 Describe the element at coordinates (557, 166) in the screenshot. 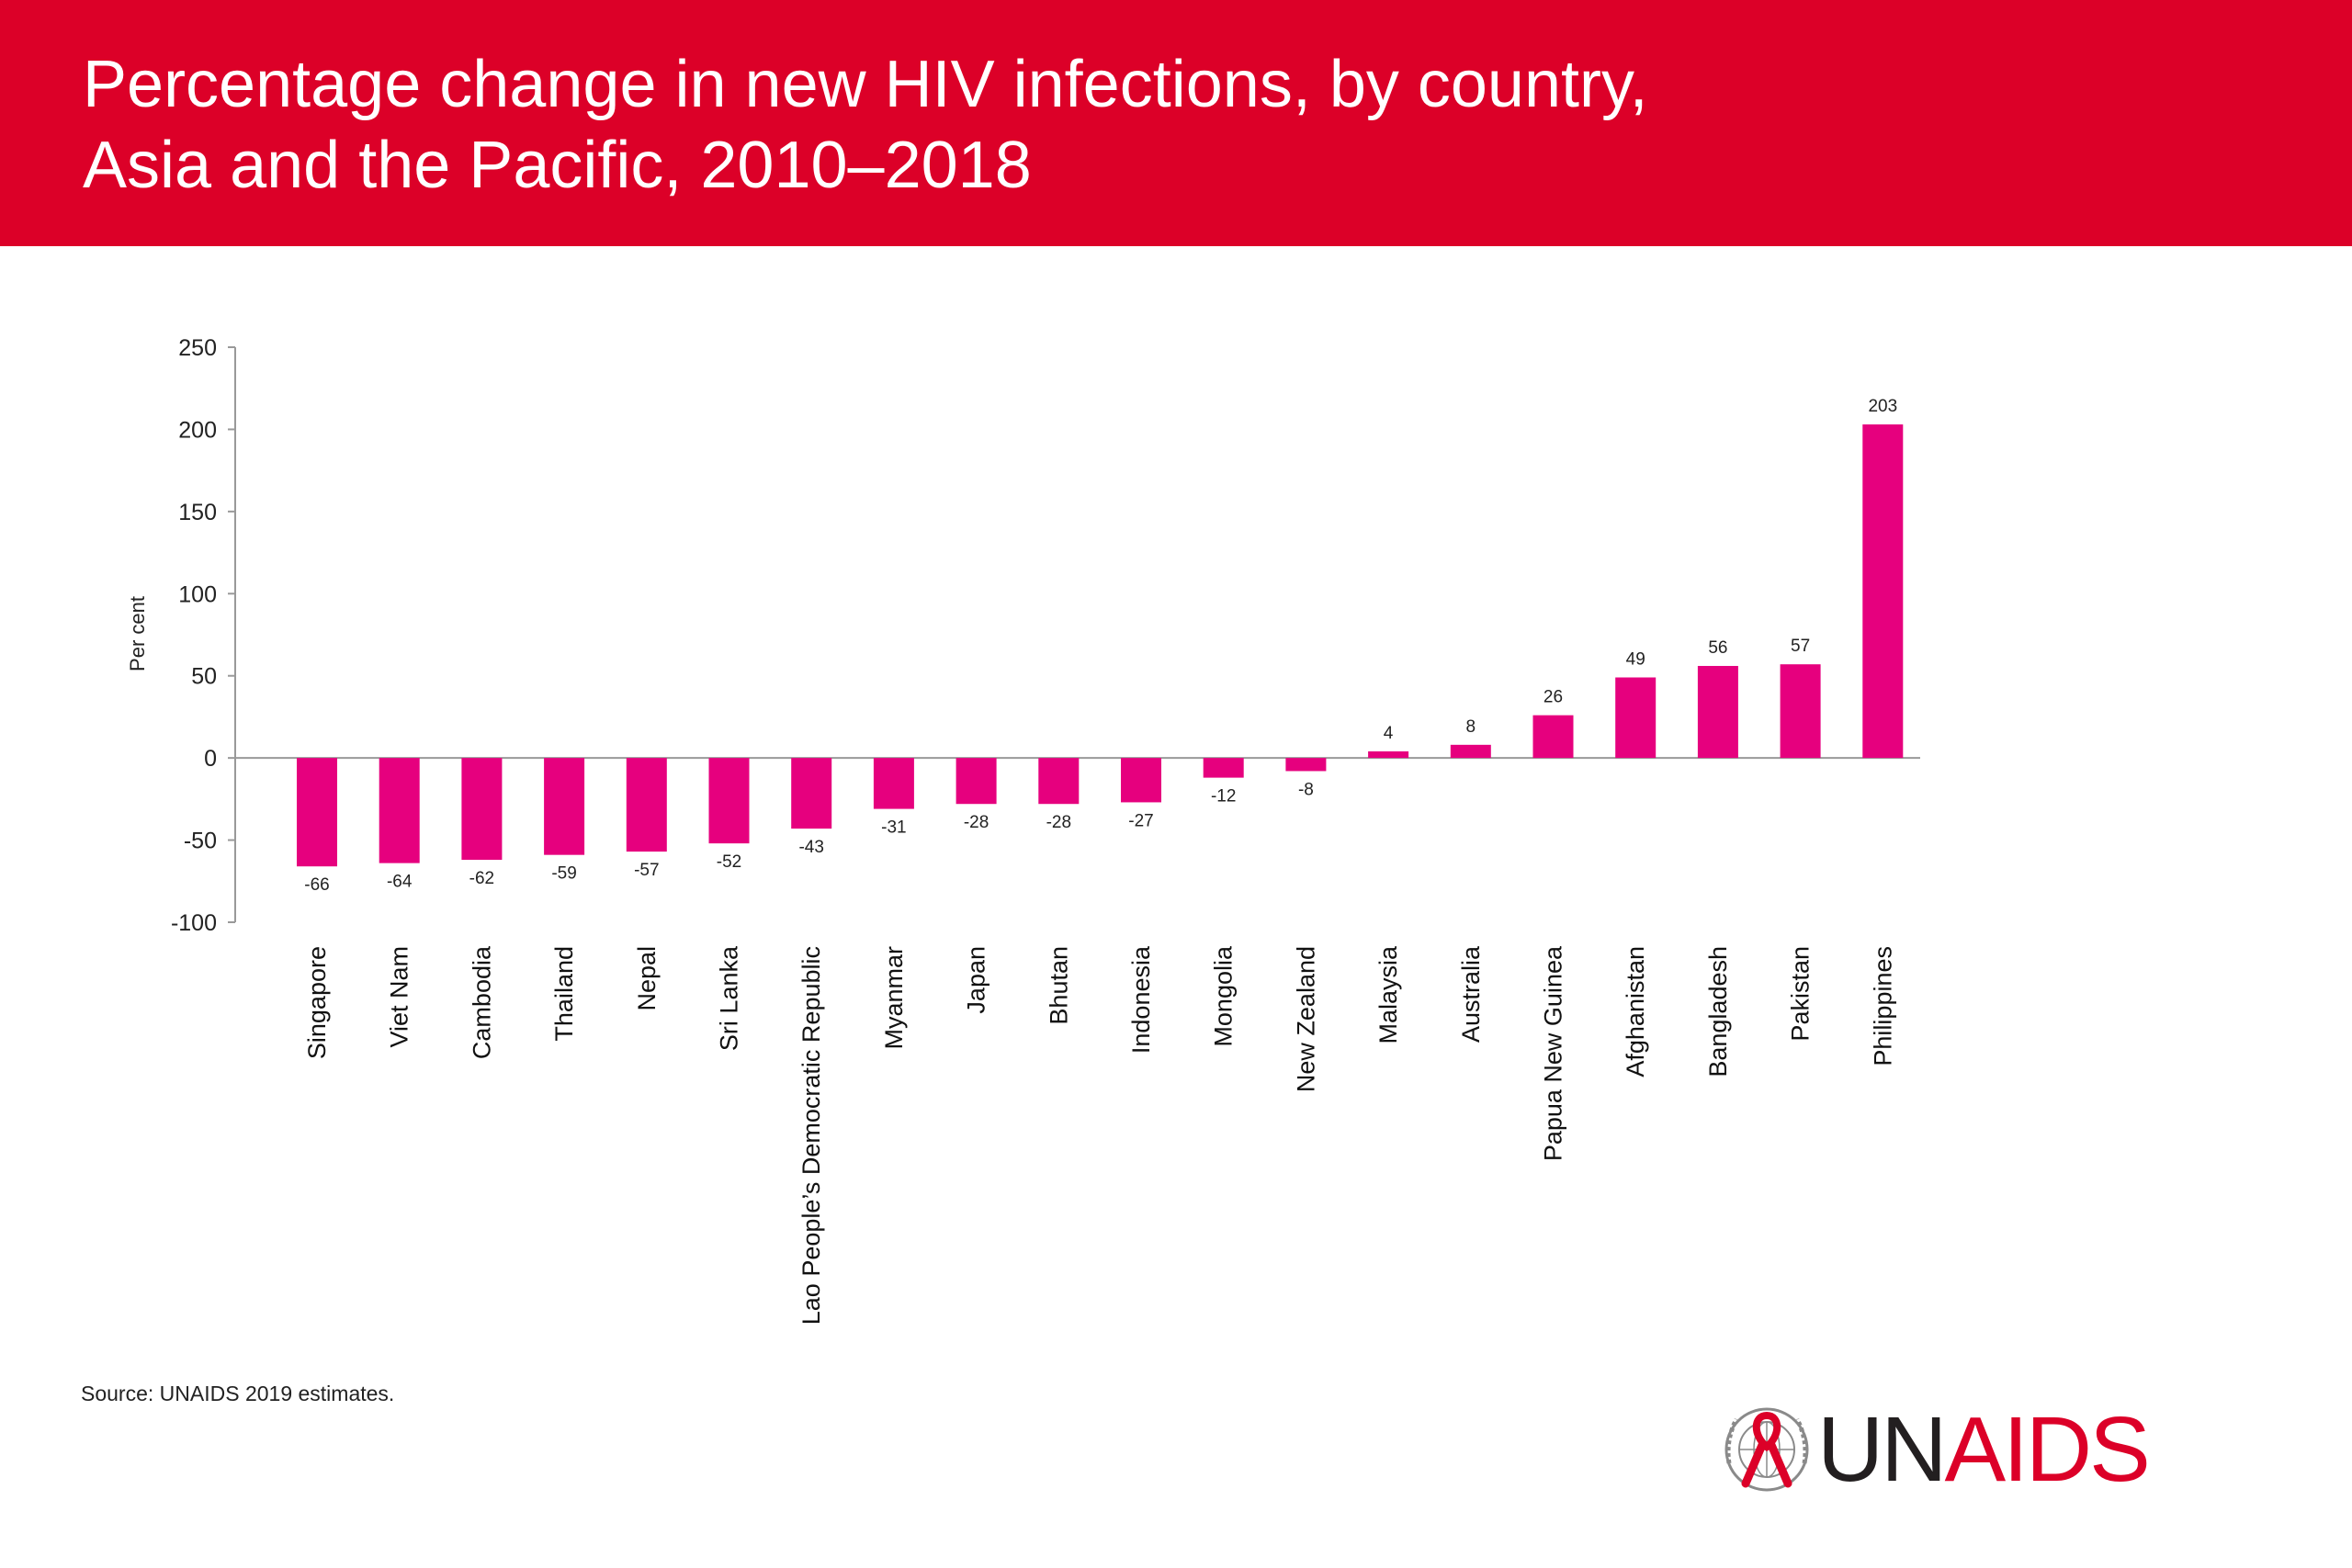

I see `title-line-2: Asia and the Pacific, 2010–2018` at that location.